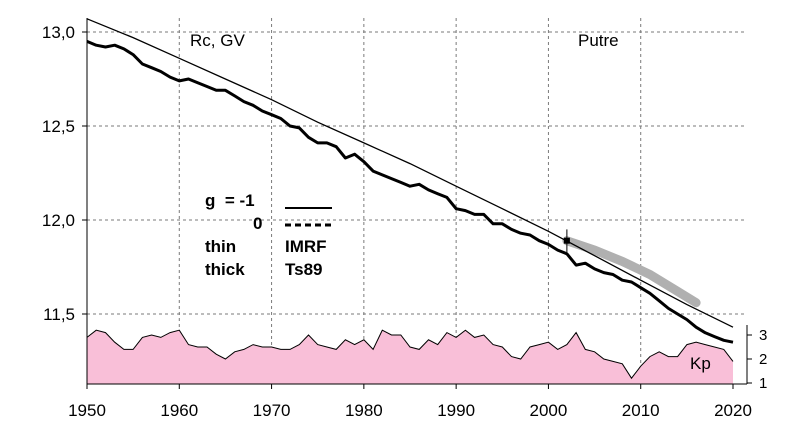  I want to click on kp-fill, so click(410, 357).